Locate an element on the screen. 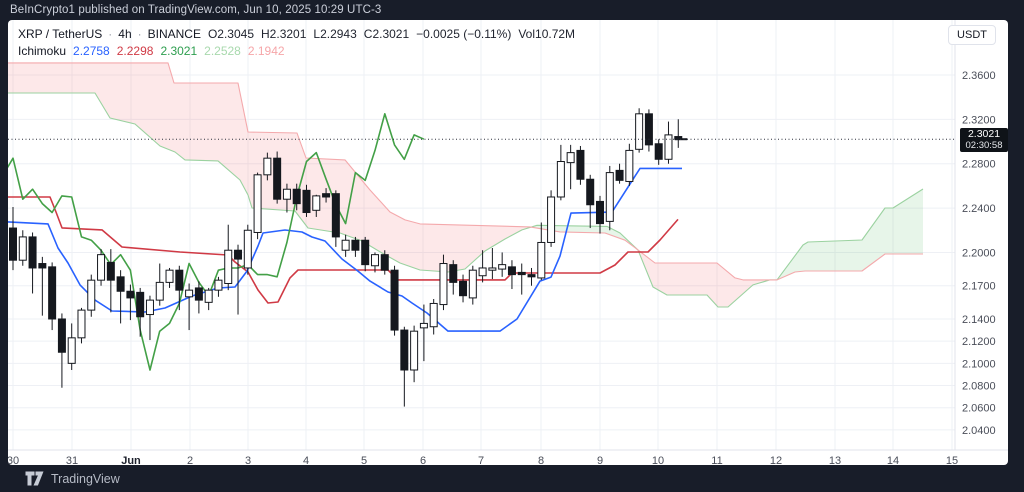 This screenshot has height=492, width=1024. time-axis-label: 8 is located at coordinates (541, 460).